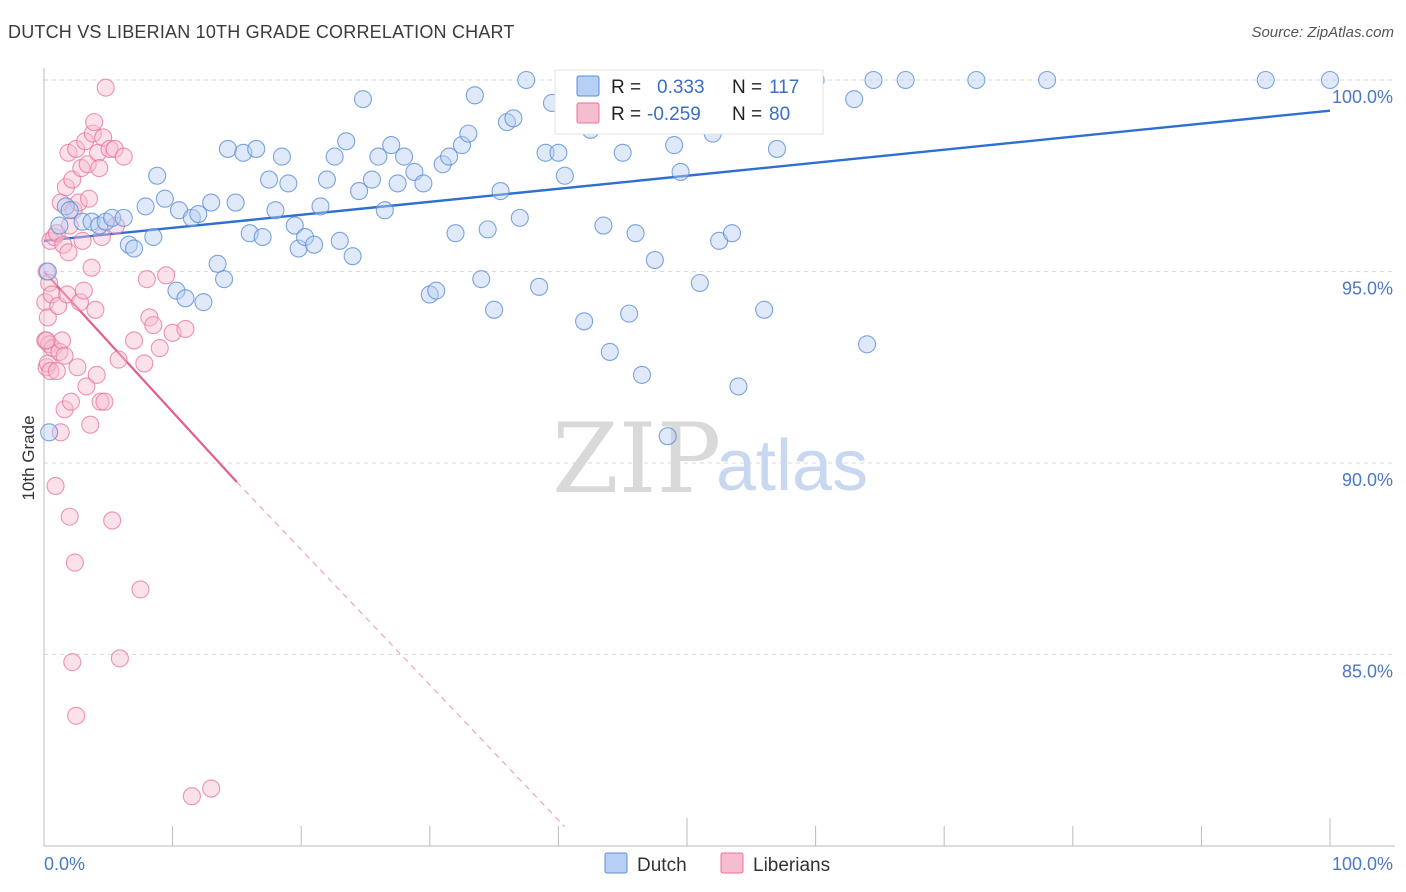 This screenshot has height=892, width=1406. What do you see at coordinates (1367, 480) in the screenshot?
I see `y-tick-label: 90.0%` at bounding box center [1367, 480].